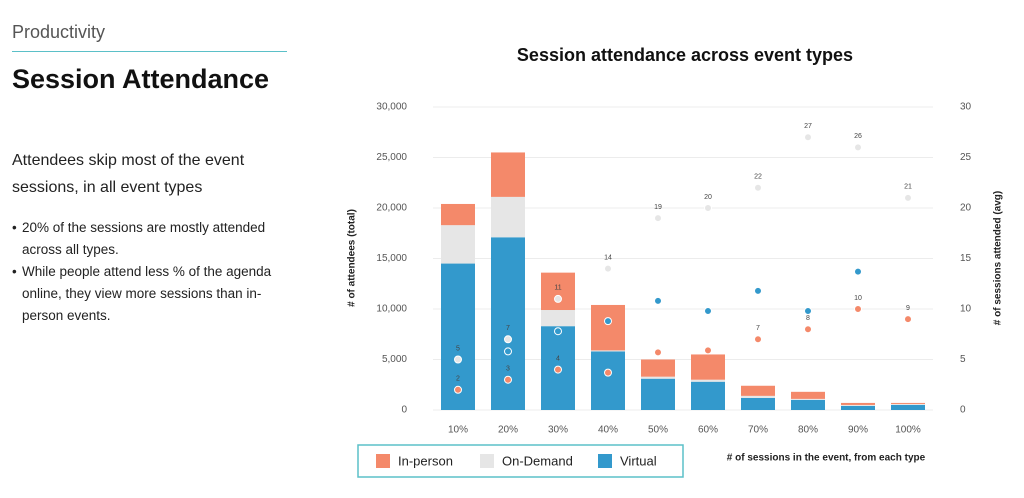 This screenshot has height=498, width=1024. I want to click on dot-label: 5, so click(458, 348).